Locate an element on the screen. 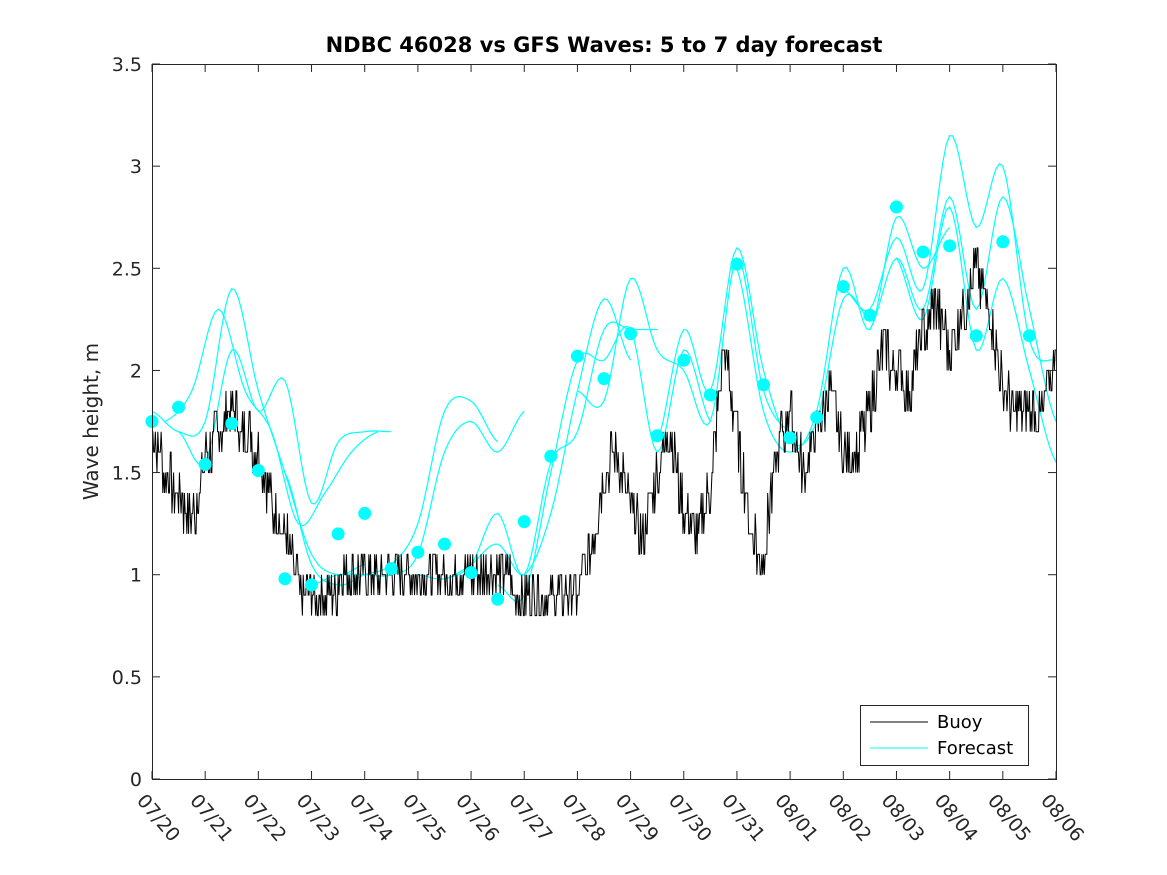 The width and height of the screenshot is (1167, 875). y-tick-label: 0 is located at coordinates (136, 780).